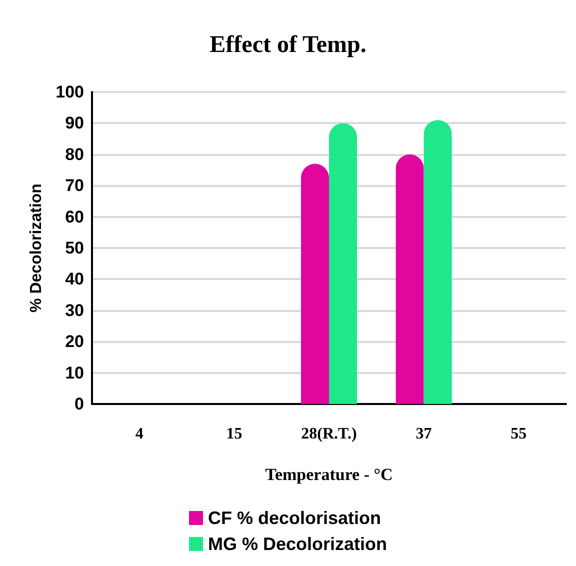  Describe the element at coordinates (37, 248) in the screenshot. I see `y-axis-title: % Decolorization` at that location.